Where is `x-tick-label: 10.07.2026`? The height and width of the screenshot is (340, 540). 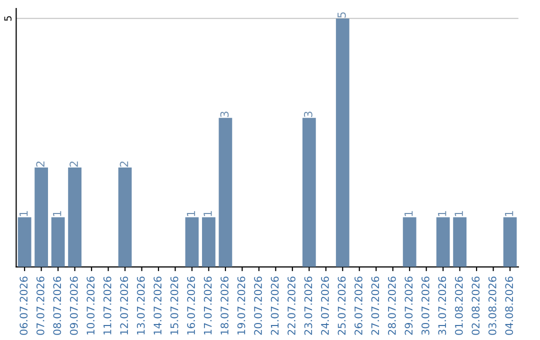
x-tick-label: 10.07.2026 is located at coordinates (90, 305).